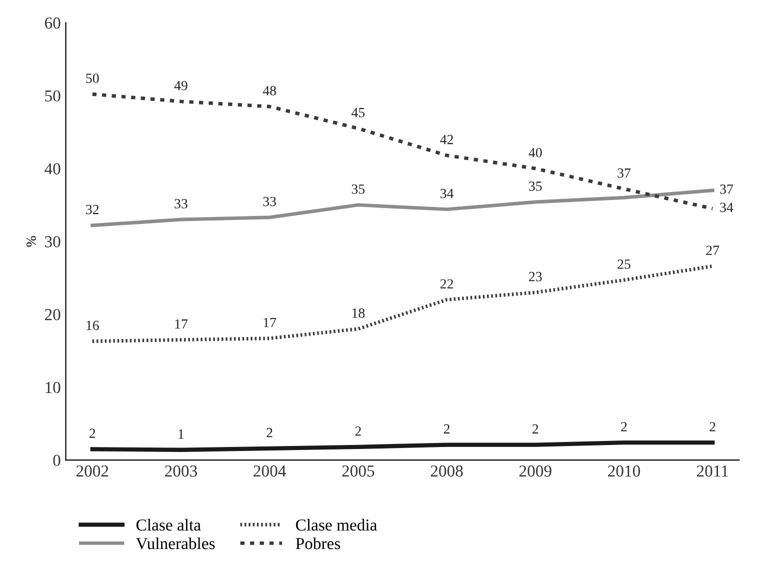 This screenshot has width=774, height=568. I want to click on x-tick-label: 2003, so click(181, 471).